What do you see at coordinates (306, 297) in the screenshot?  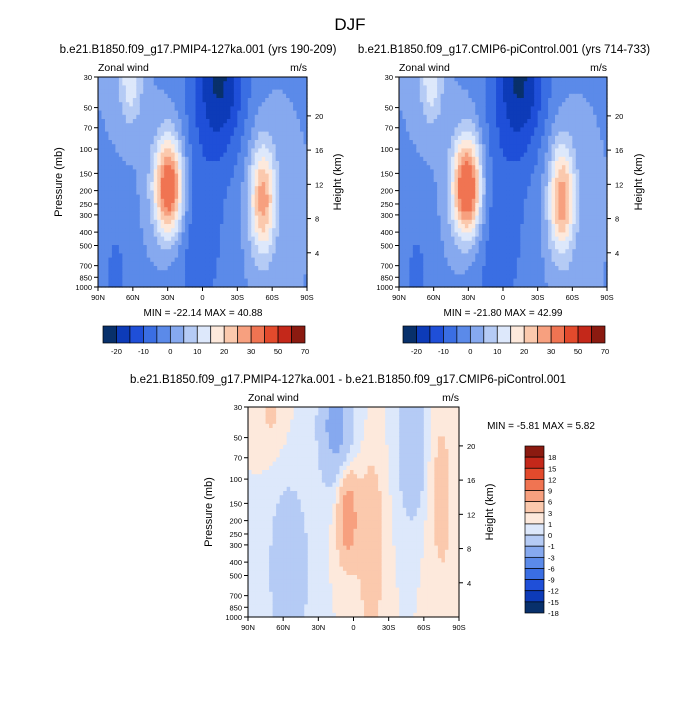 I see `x-tick-label: 90S` at bounding box center [306, 297].